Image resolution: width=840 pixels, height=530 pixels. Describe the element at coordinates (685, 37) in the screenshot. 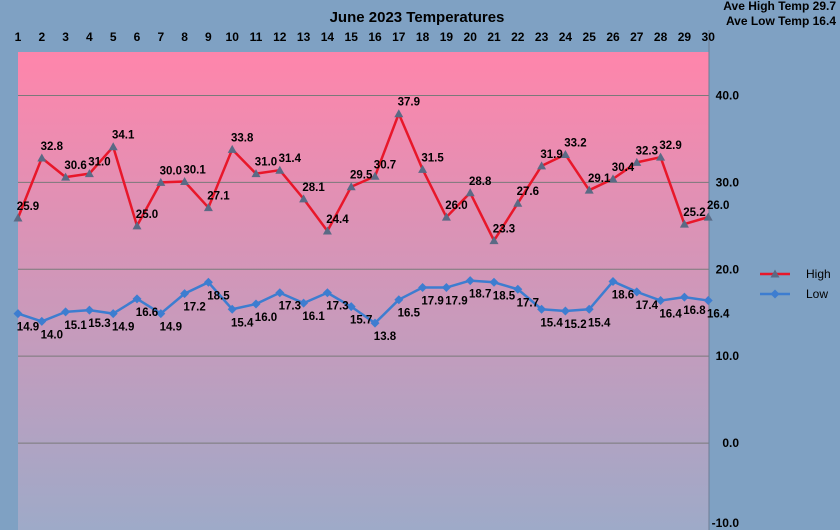

I see `x-tick-label: 29` at that location.